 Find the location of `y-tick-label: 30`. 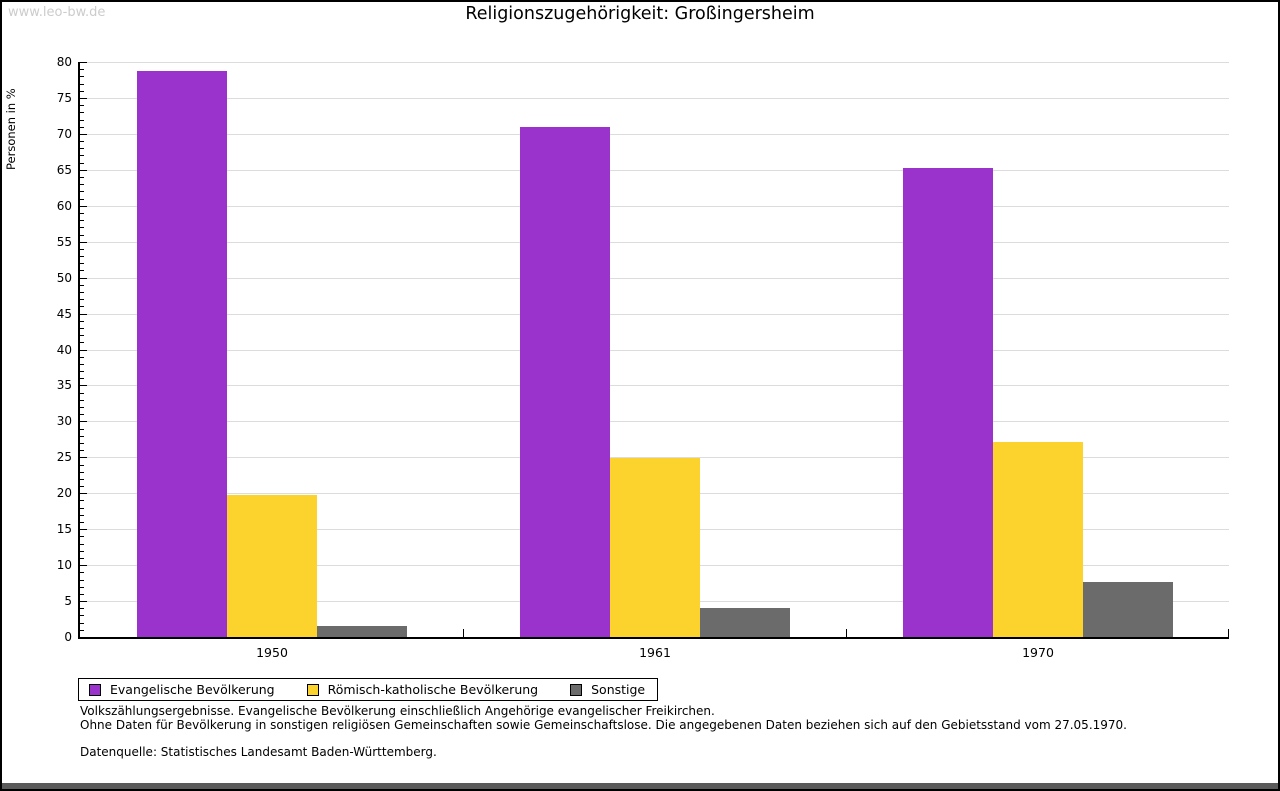

y-tick-label: 30 is located at coordinates (64, 421).